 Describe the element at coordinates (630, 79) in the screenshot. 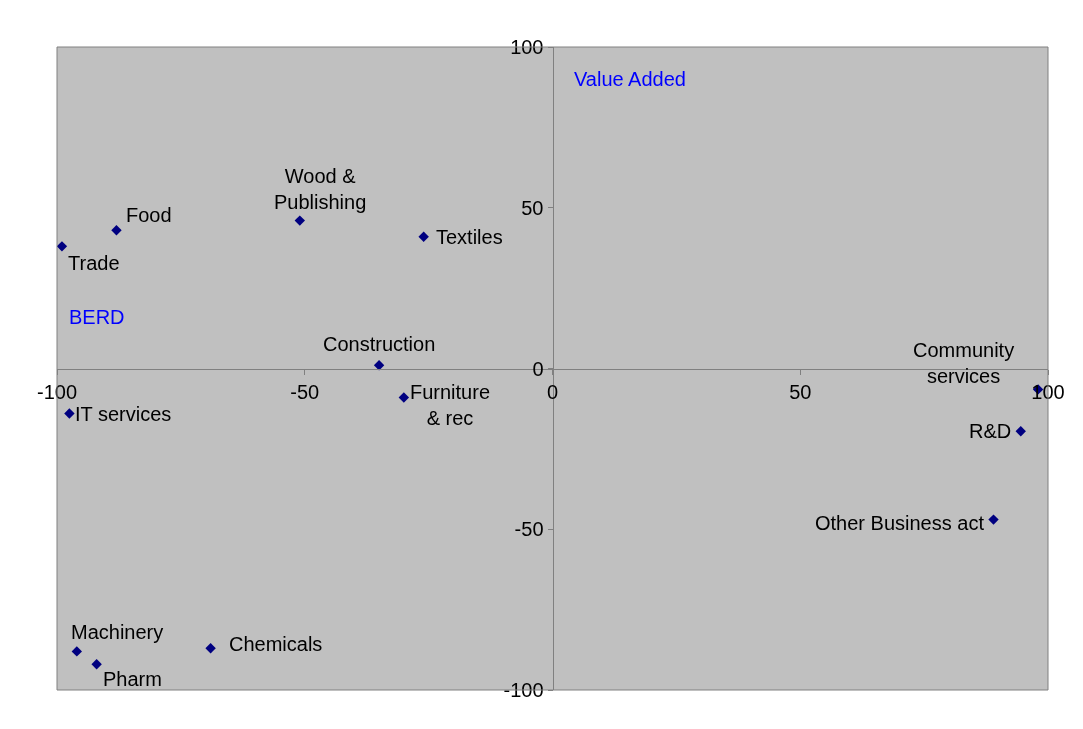

I see `y-axis-title: Value Added` at that location.